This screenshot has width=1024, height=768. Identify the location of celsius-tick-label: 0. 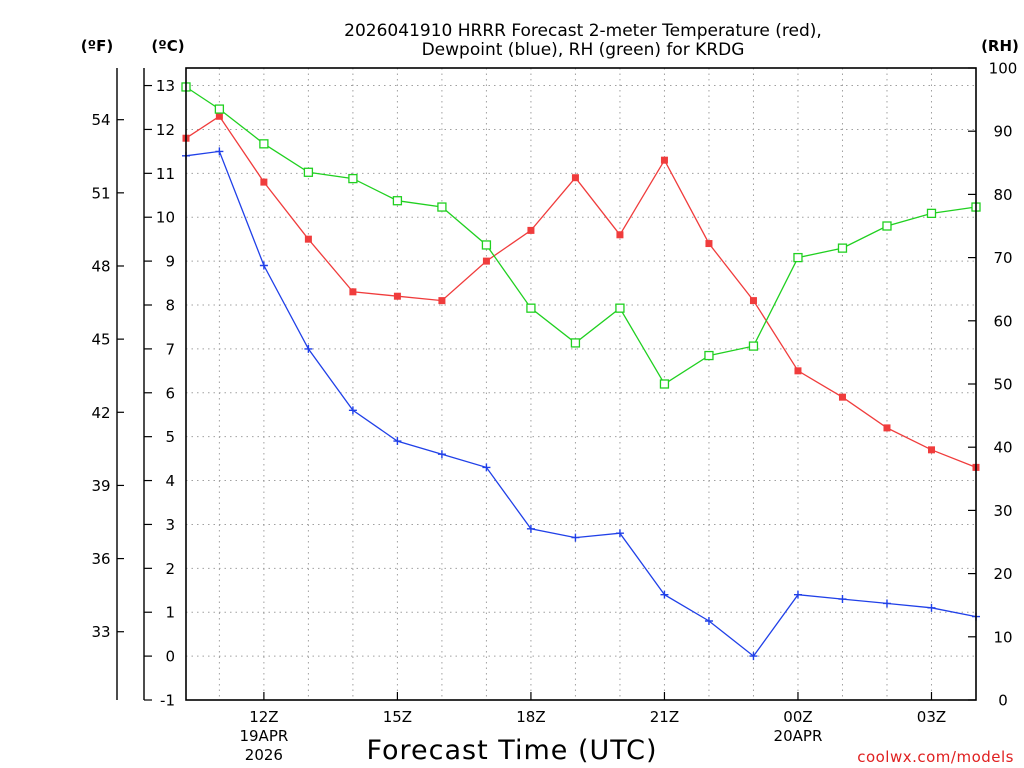
(170, 657).